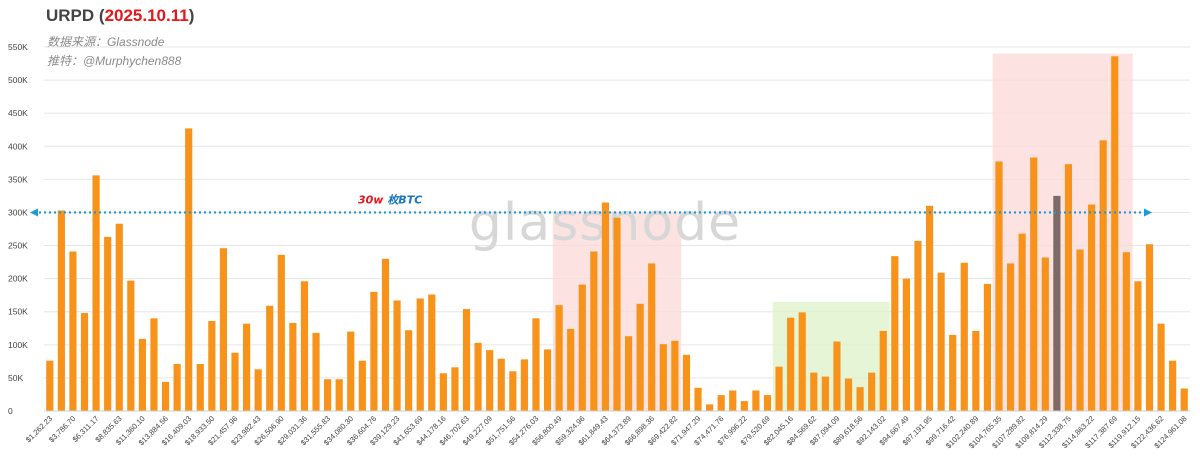 This screenshot has width=1200, height=470. What do you see at coordinates (106, 42) in the screenshot?
I see `data-source-note: 数据来源：Glassnode` at bounding box center [106, 42].